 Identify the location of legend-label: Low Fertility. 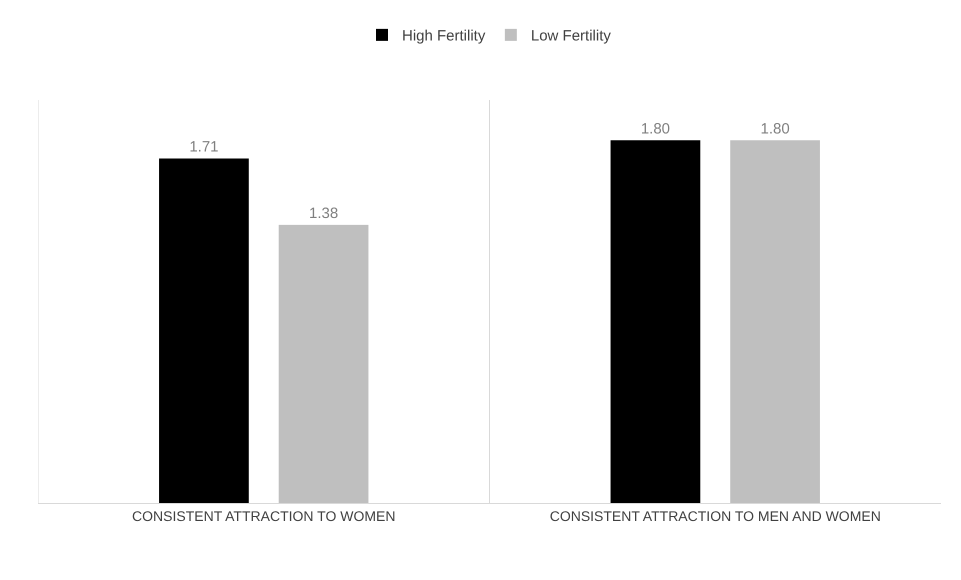
(571, 36).